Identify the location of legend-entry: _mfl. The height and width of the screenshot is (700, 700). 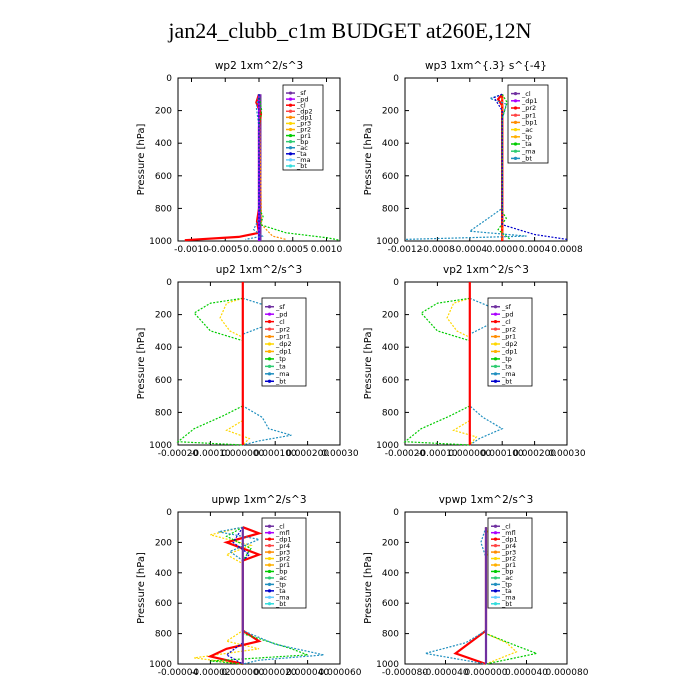
(508, 533).